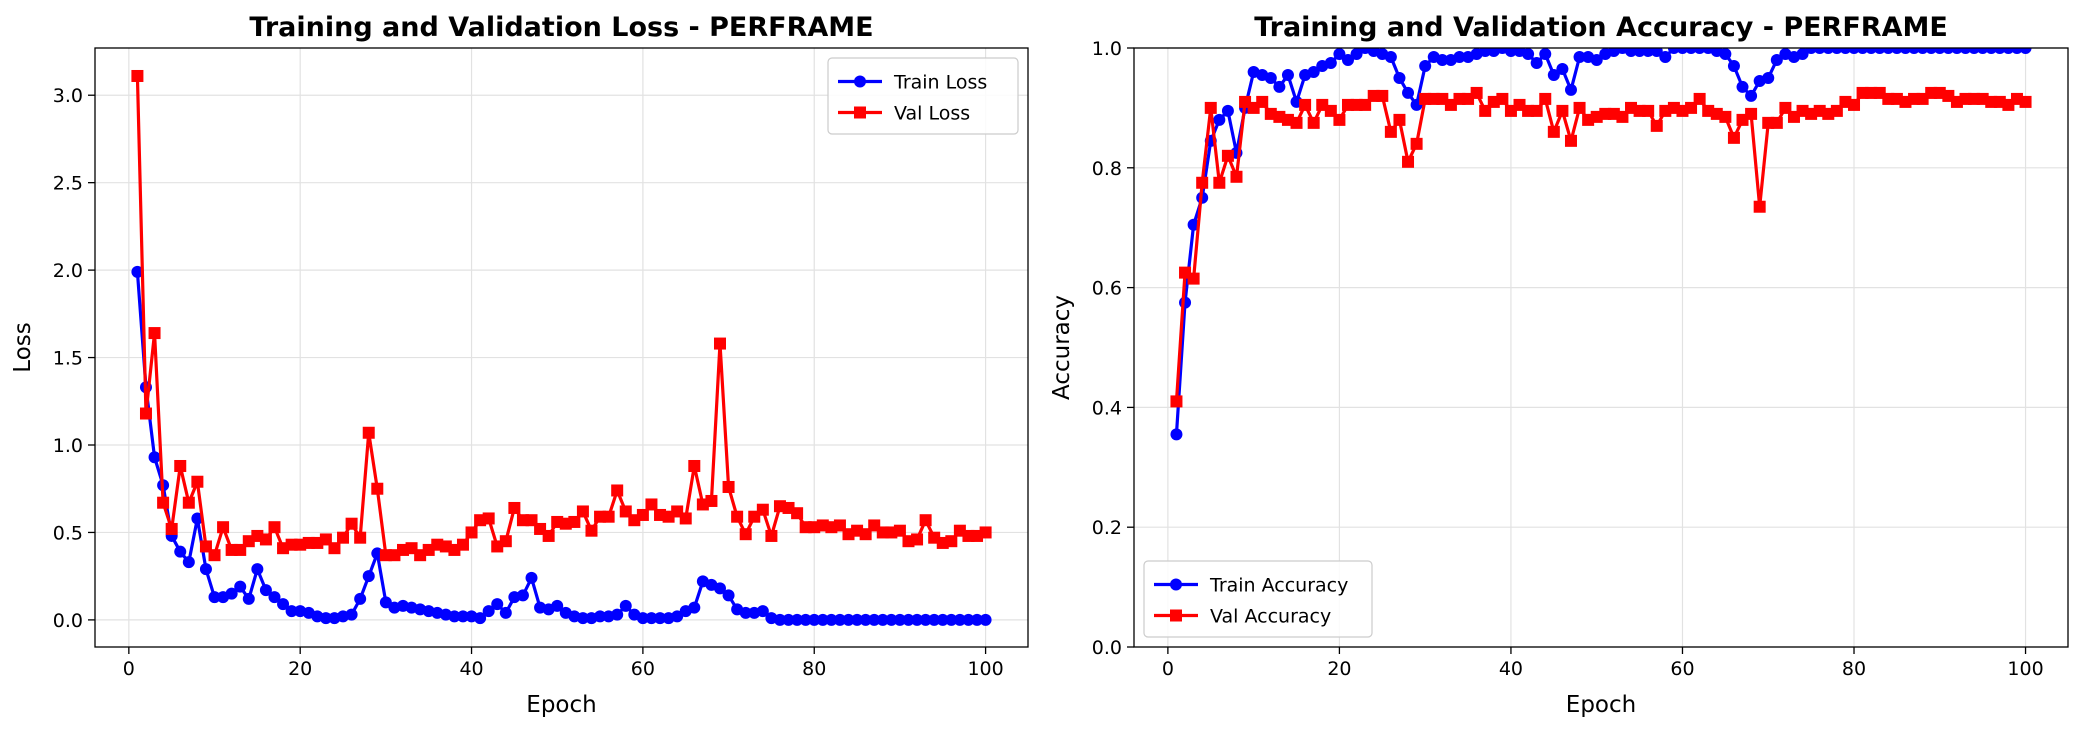 This screenshot has width=2082, height=730. What do you see at coordinates (1107, 289) in the screenshot?
I see `y-tick-label: 0.6` at bounding box center [1107, 289].